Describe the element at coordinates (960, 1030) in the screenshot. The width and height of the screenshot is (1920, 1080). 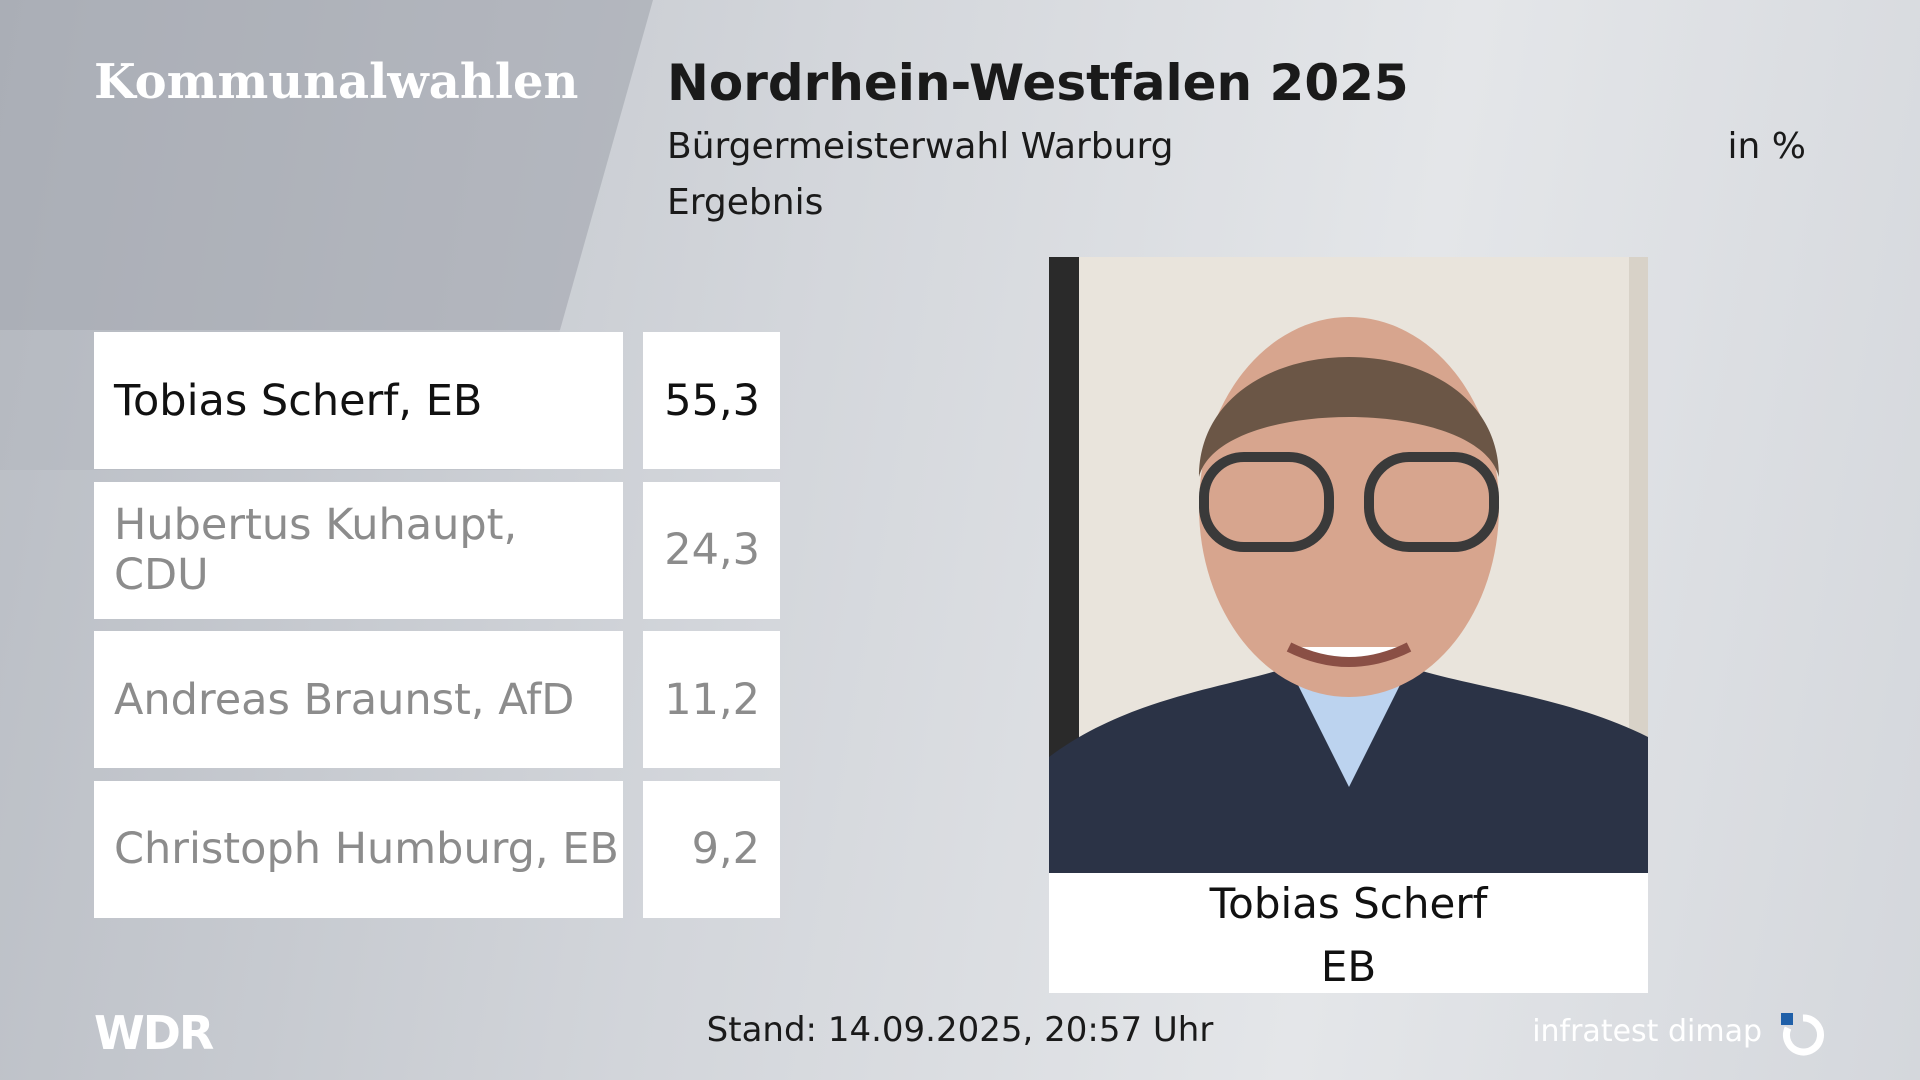
I see `timestamp: Stand: 14.09.2025, 20:57 Uhr` at that location.